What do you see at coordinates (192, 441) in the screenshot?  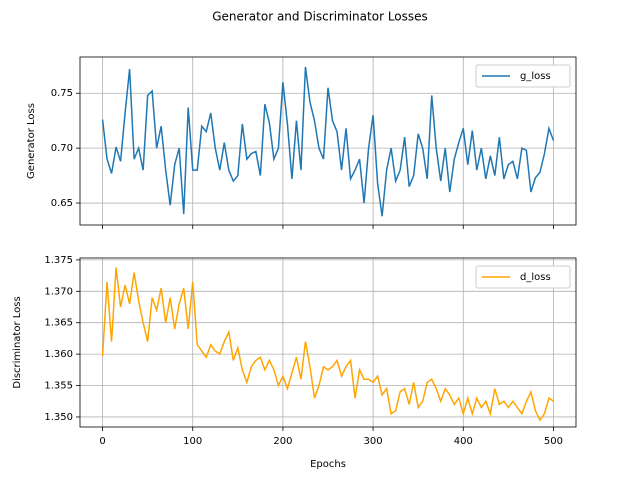 I see `x-tick-label: 100` at bounding box center [192, 441].